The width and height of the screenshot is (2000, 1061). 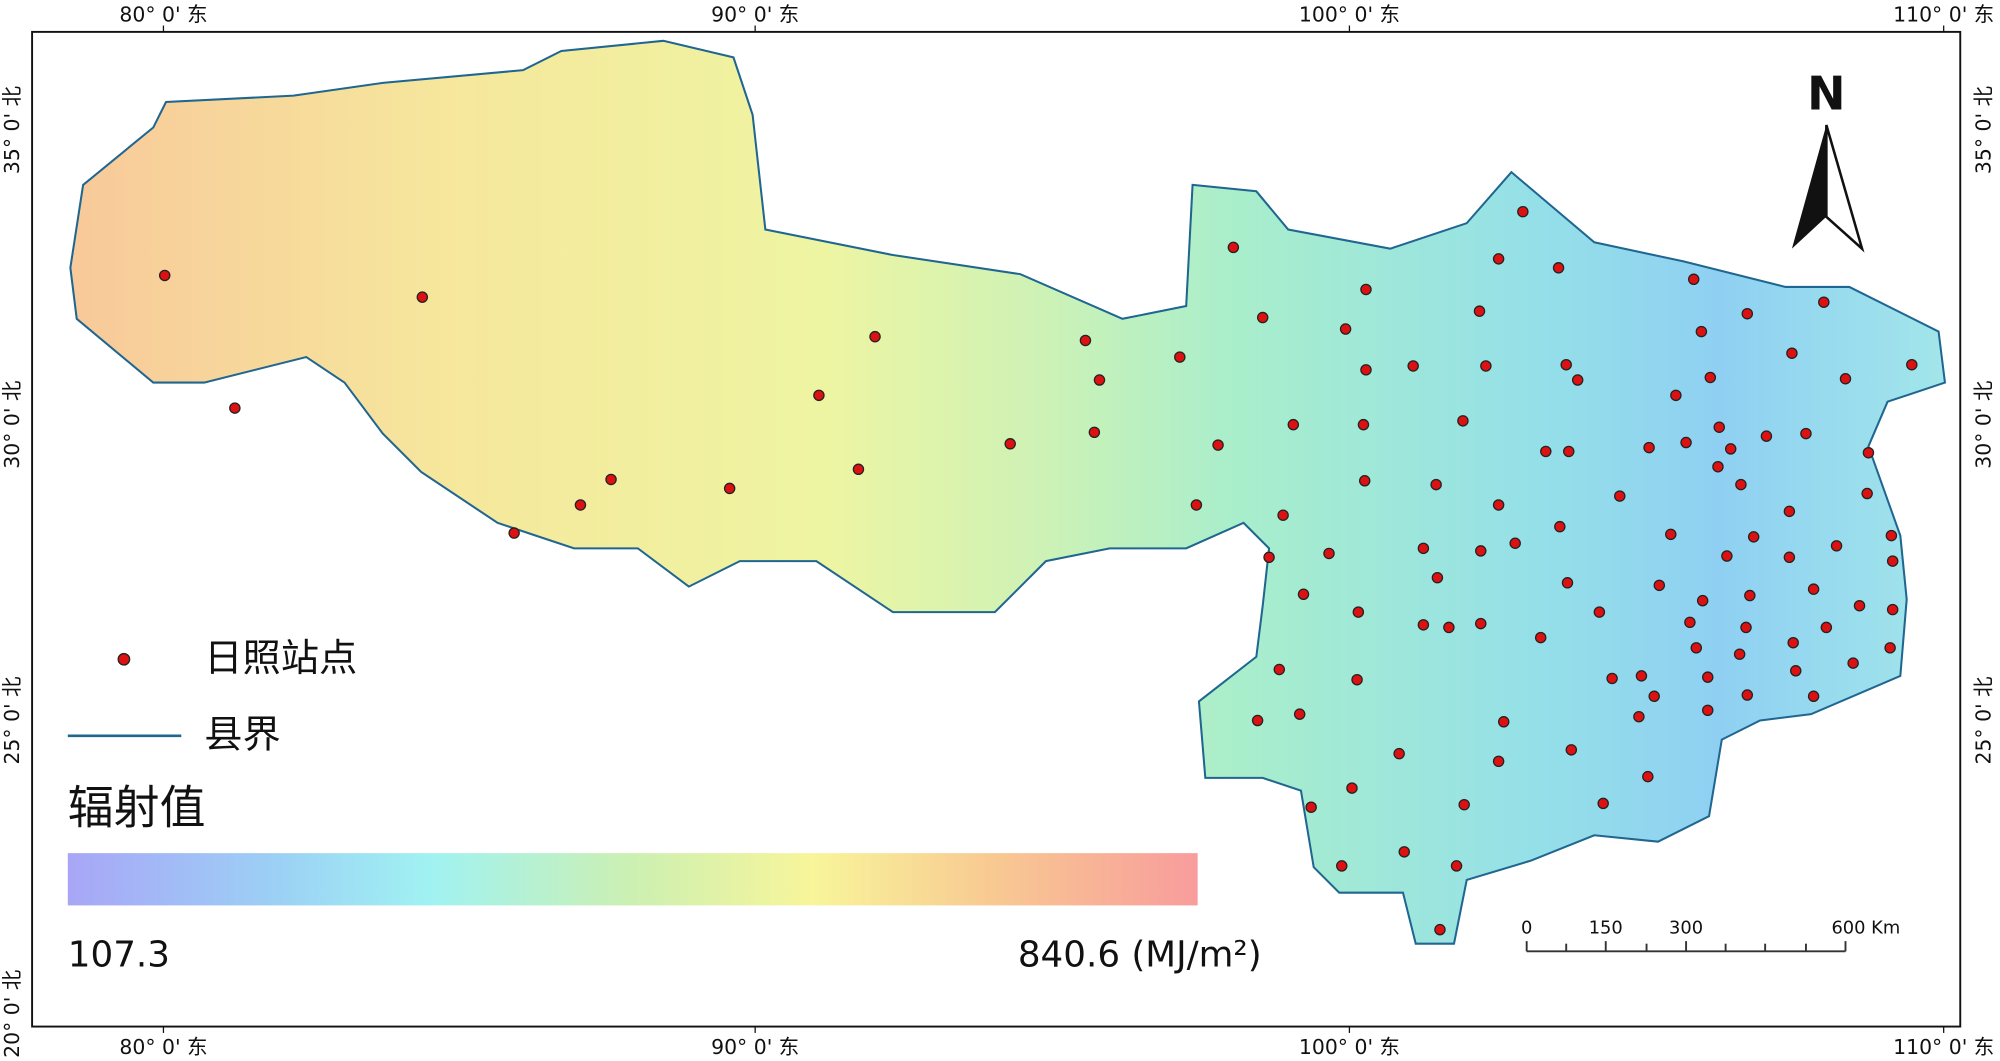 I want to click on legend-station-label: 日照站点, so click(x=280, y=658).